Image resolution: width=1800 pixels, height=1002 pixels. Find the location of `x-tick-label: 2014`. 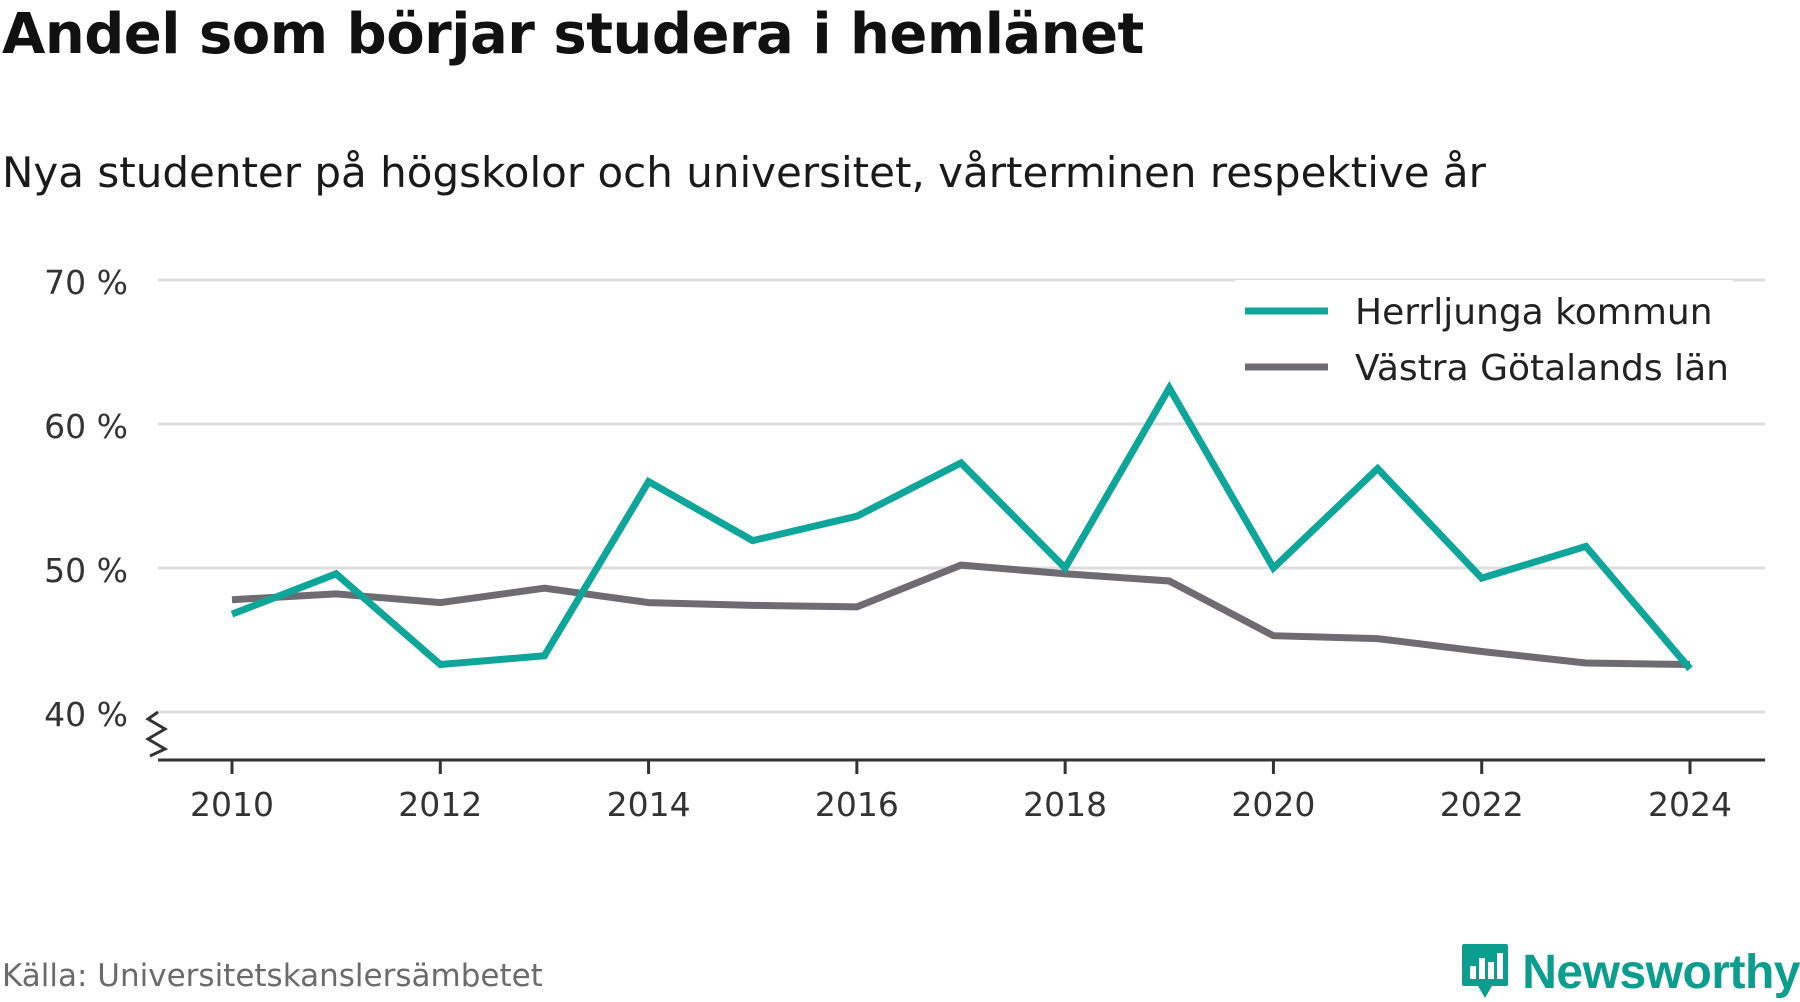

x-tick-label: 2014 is located at coordinates (649, 804).